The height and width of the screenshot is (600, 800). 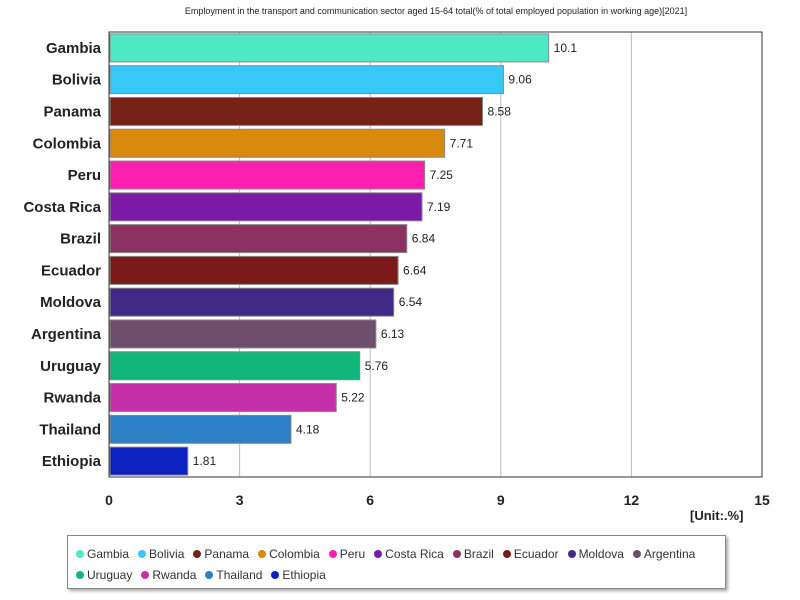 I want to click on legend-item: Colombia, so click(x=289, y=553).